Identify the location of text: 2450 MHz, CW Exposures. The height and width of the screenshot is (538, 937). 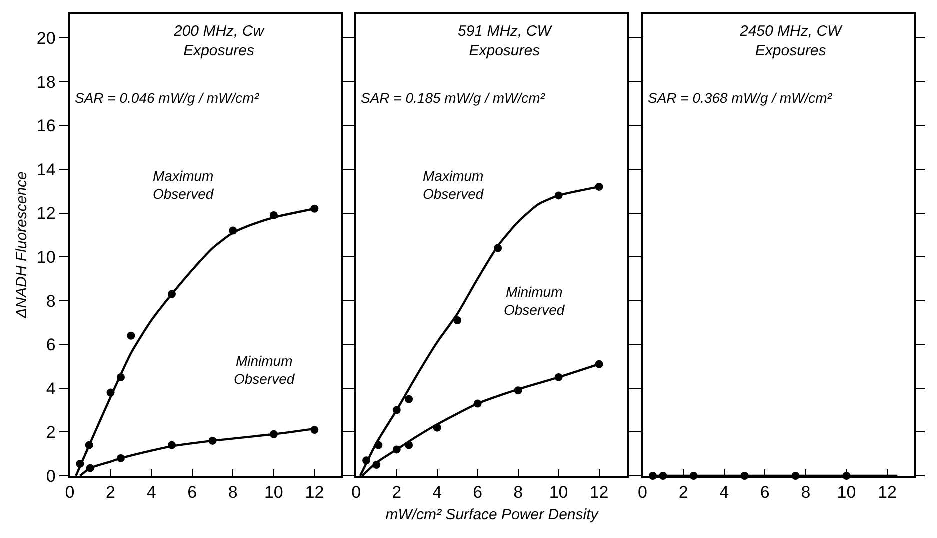
(791, 41).